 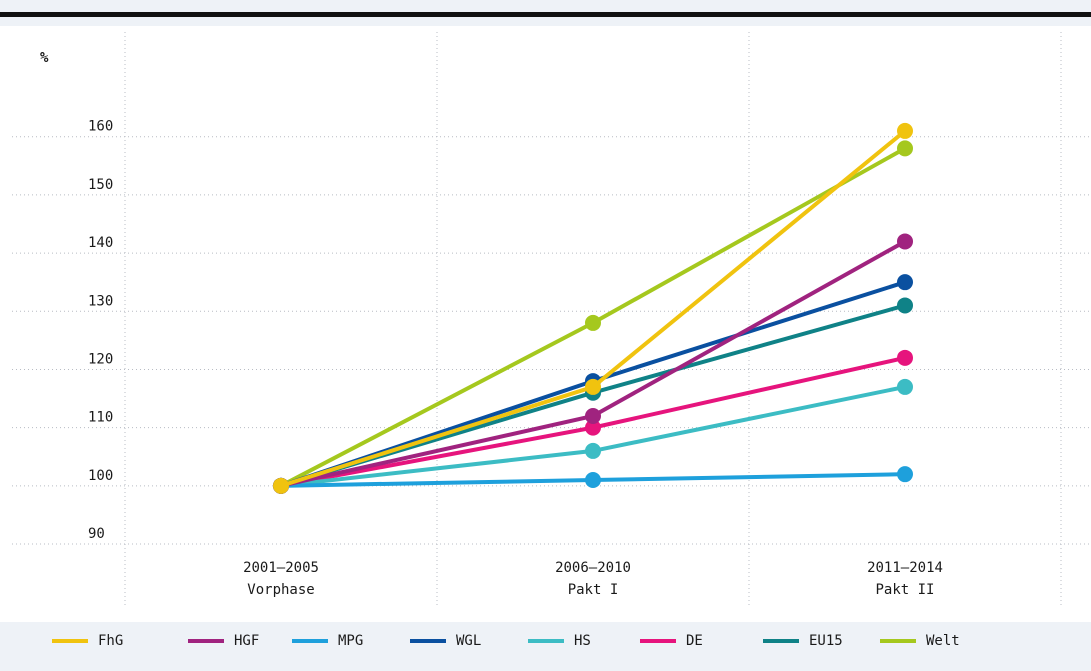 I want to click on y-tick-label: 100, so click(x=100, y=476).